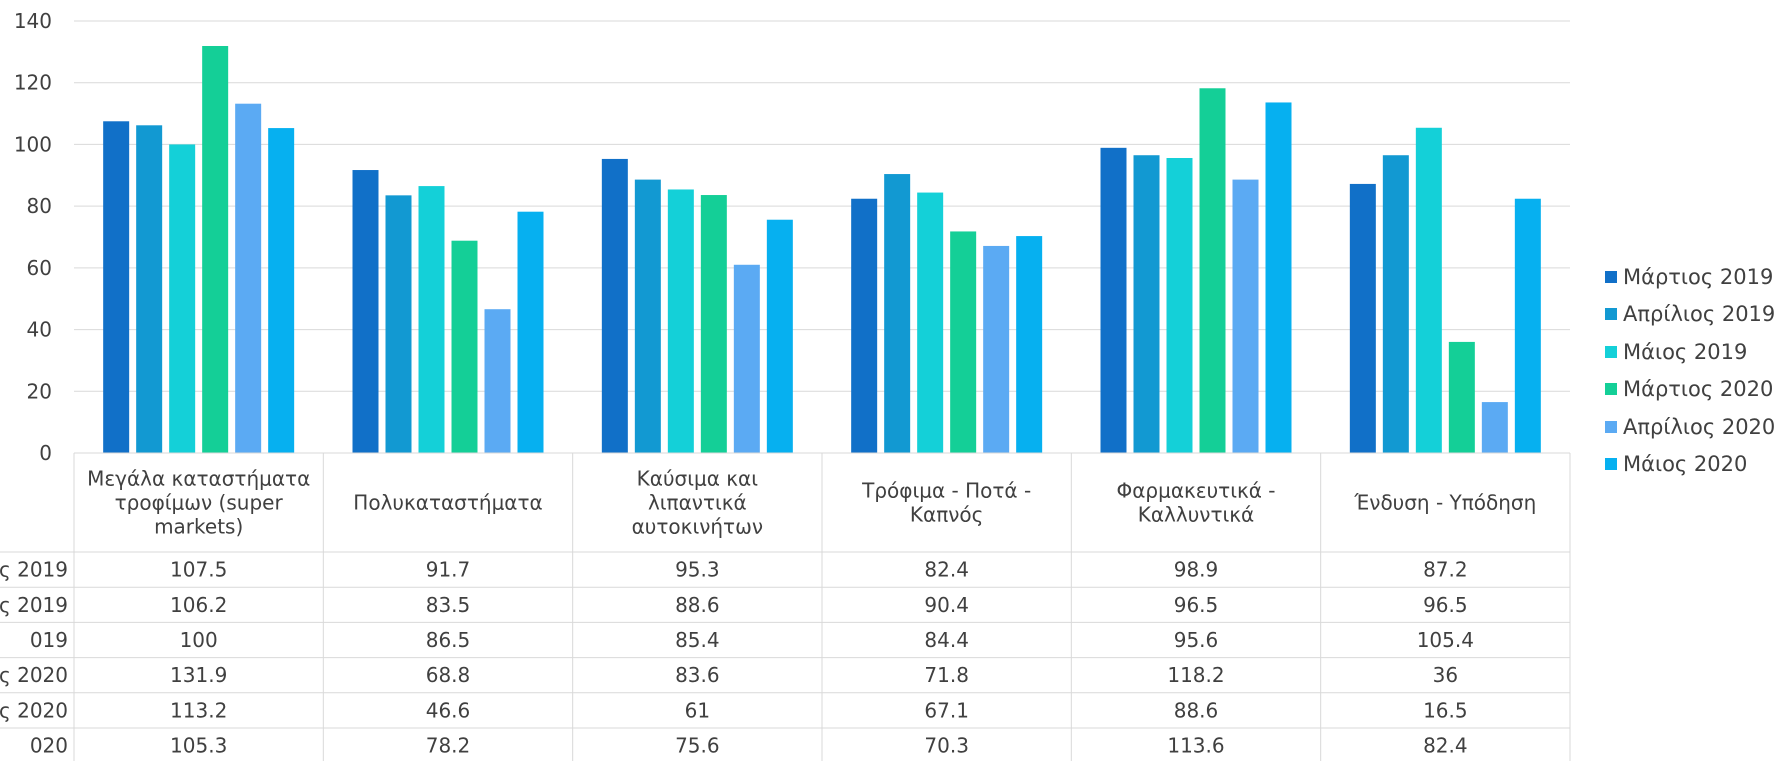 This screenshot has height=761, width=1783. What do you see at coordinates (1444, 503) in the screenshot?
I see `category-label: Ένδυση - Υπόδηση` at bounding box center [1444, 503].